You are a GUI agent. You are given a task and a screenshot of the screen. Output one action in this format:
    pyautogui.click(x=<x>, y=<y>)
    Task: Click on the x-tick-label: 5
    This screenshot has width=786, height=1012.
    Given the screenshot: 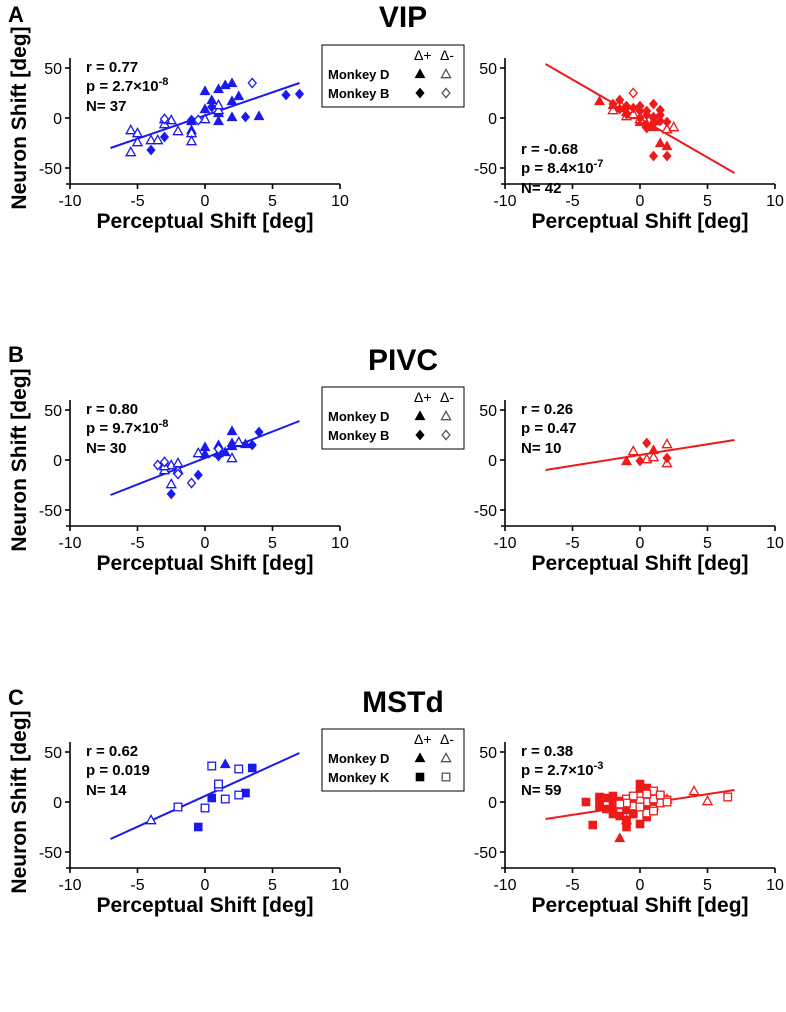 What is the action you would take?
    pyautogui.click(x=707, y=201)
    